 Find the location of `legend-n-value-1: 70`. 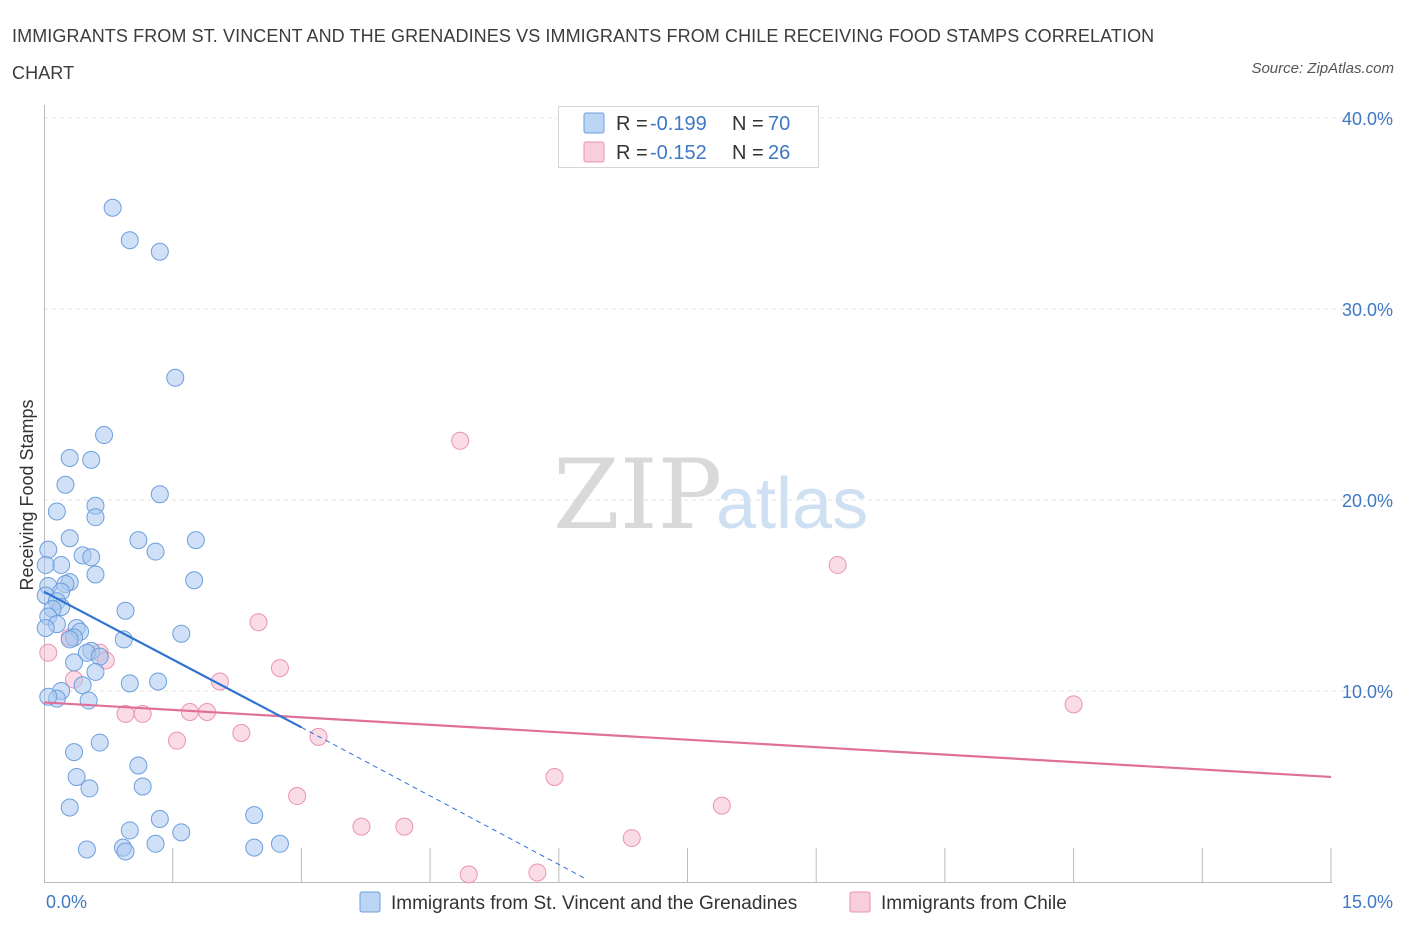

legend-n-value-1: 70 is located at coordinates (779, 124).